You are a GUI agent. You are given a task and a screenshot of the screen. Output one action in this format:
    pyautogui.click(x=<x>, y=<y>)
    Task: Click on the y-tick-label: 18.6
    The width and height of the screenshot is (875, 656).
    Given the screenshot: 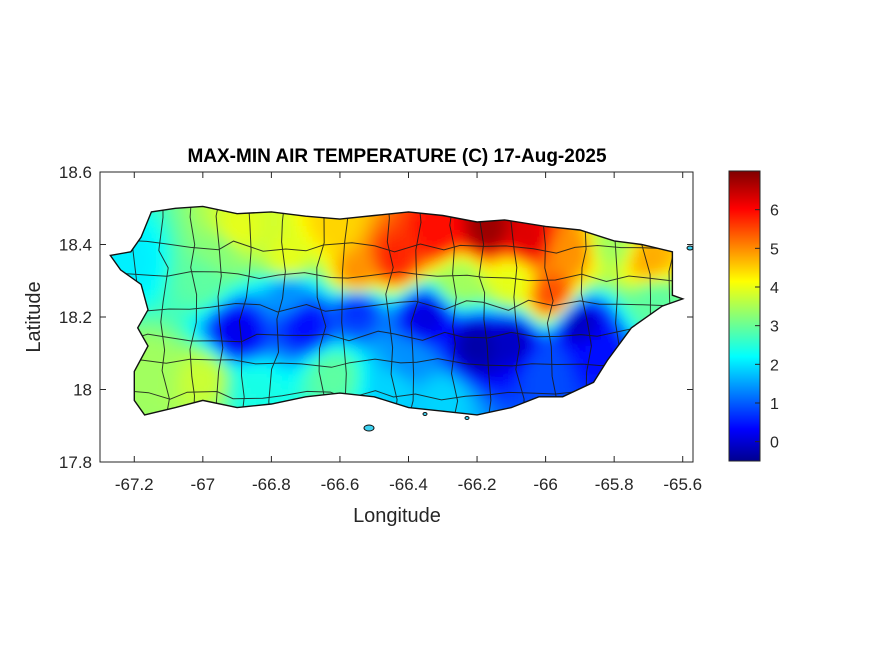 What is the action you would take?
    pyautogui.click(x=75, y=172)
    